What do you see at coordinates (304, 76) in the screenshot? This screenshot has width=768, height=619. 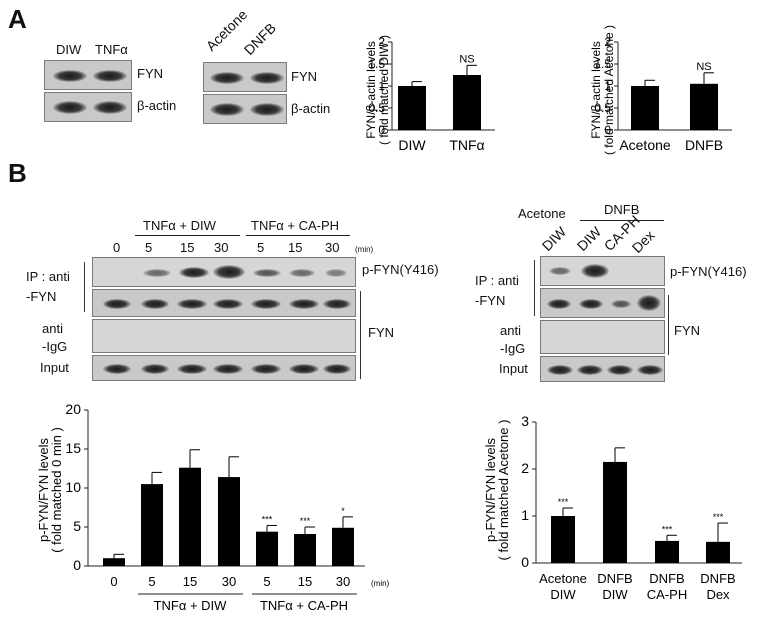 I see `row-label-fyn-a2: FYN` at bounding box center [304, 76].